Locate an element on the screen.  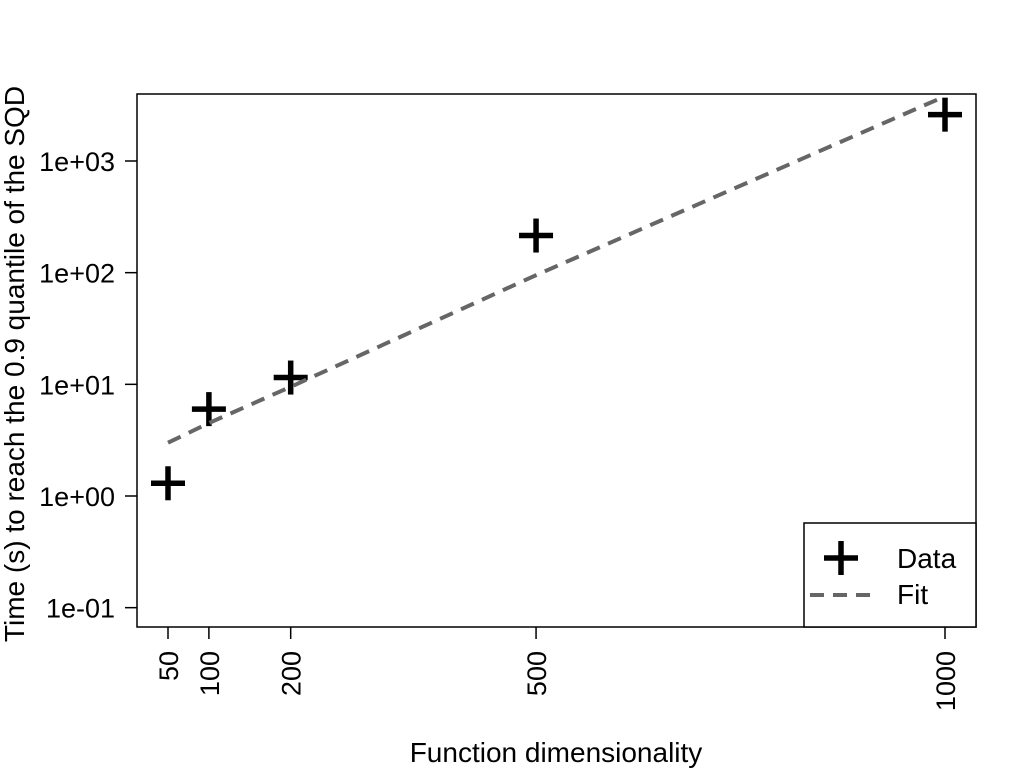
x-tick-label: 1000 is located at coordinates (946, 681).